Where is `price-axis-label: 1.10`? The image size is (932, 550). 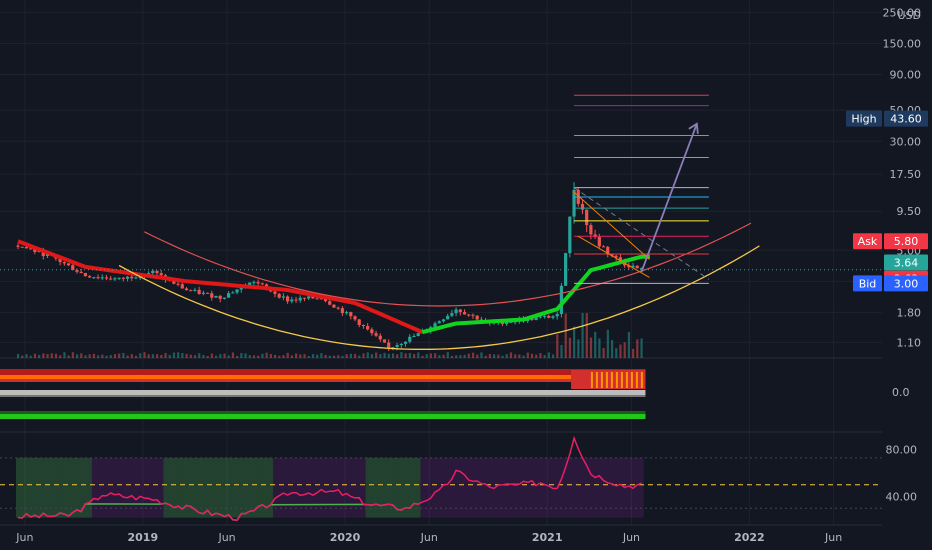
price-axis-label: 1.10 is located at coordinates (909, 342).